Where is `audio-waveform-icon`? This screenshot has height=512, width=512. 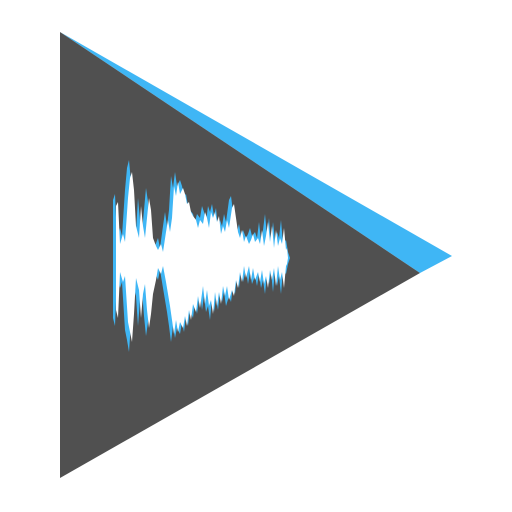
audio-waveform-icon is located at coordinates (201, 256).